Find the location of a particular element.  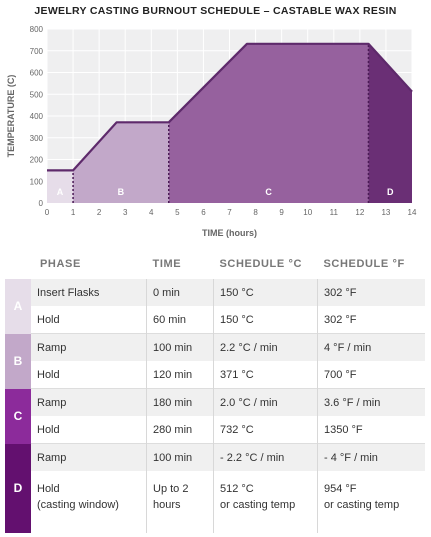

header-time: TIME is located at coordinates (180, 264).